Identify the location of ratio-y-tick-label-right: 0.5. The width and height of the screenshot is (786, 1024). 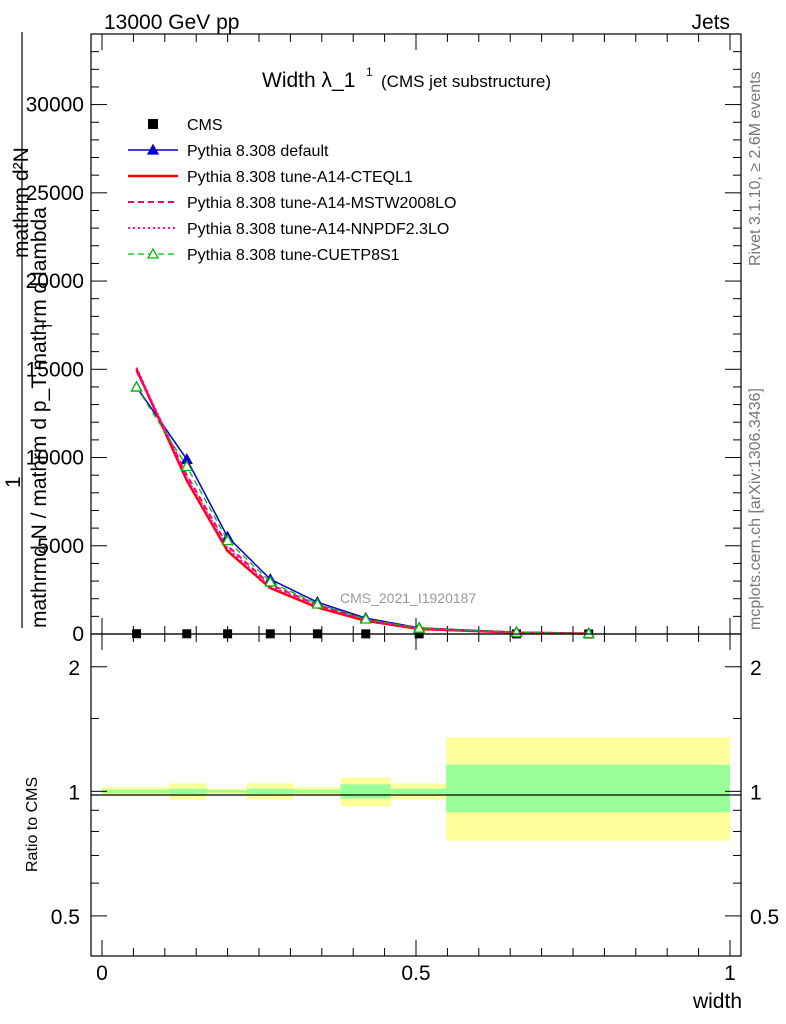
(764, 917).